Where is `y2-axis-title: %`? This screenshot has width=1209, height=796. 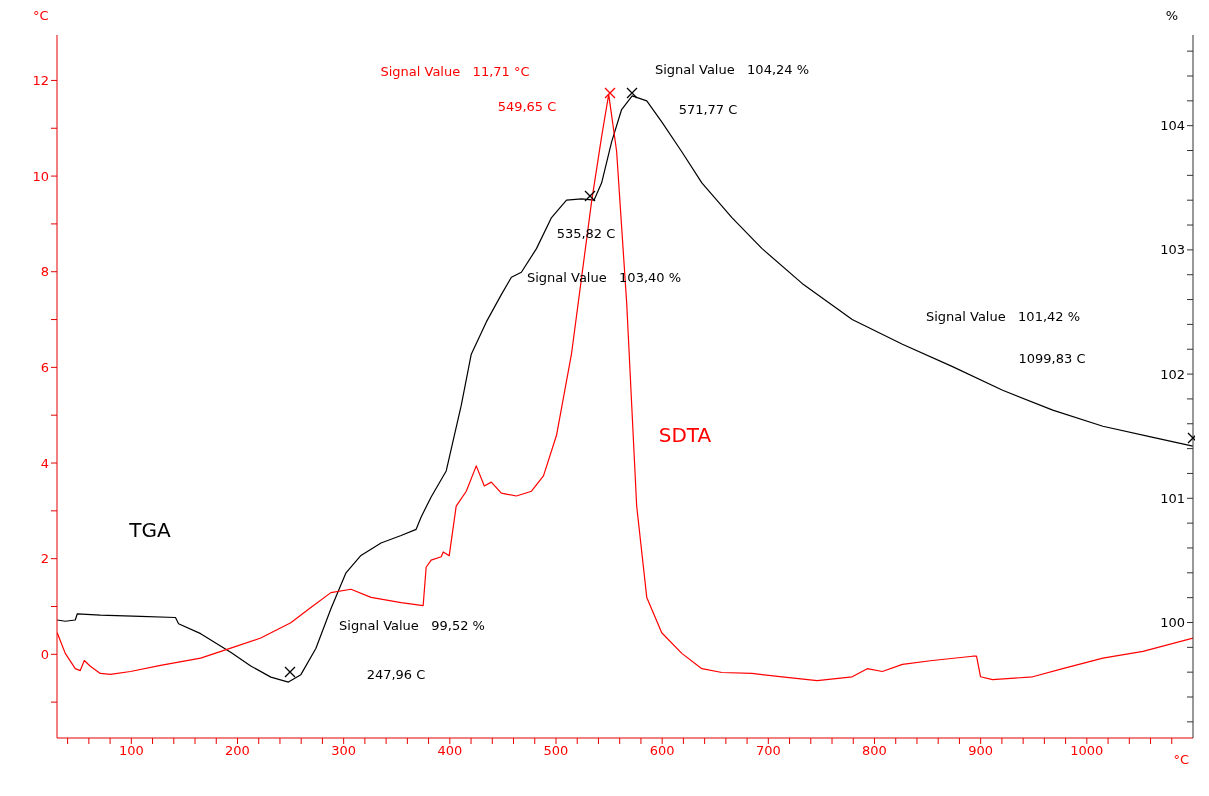
y2-axis-title: % is located at coordinates (1171, 16).